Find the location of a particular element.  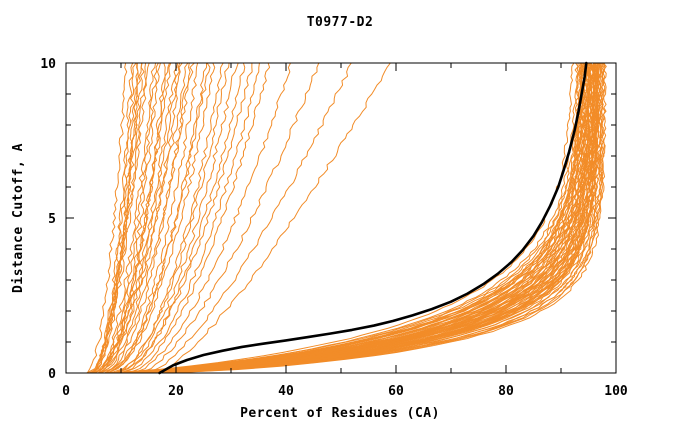

y-tick-label-0: 0 is located at coordinates (52, 374).